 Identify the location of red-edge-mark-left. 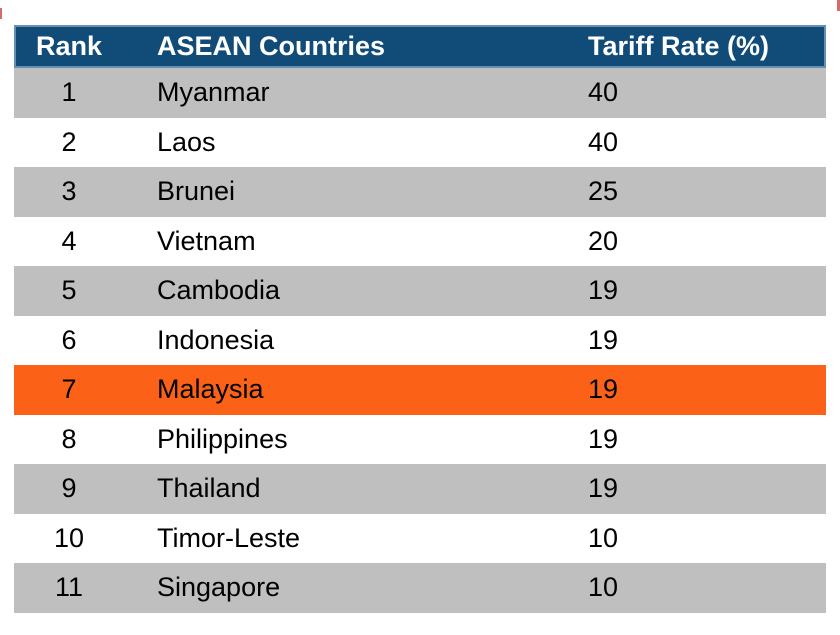
(1, 13).